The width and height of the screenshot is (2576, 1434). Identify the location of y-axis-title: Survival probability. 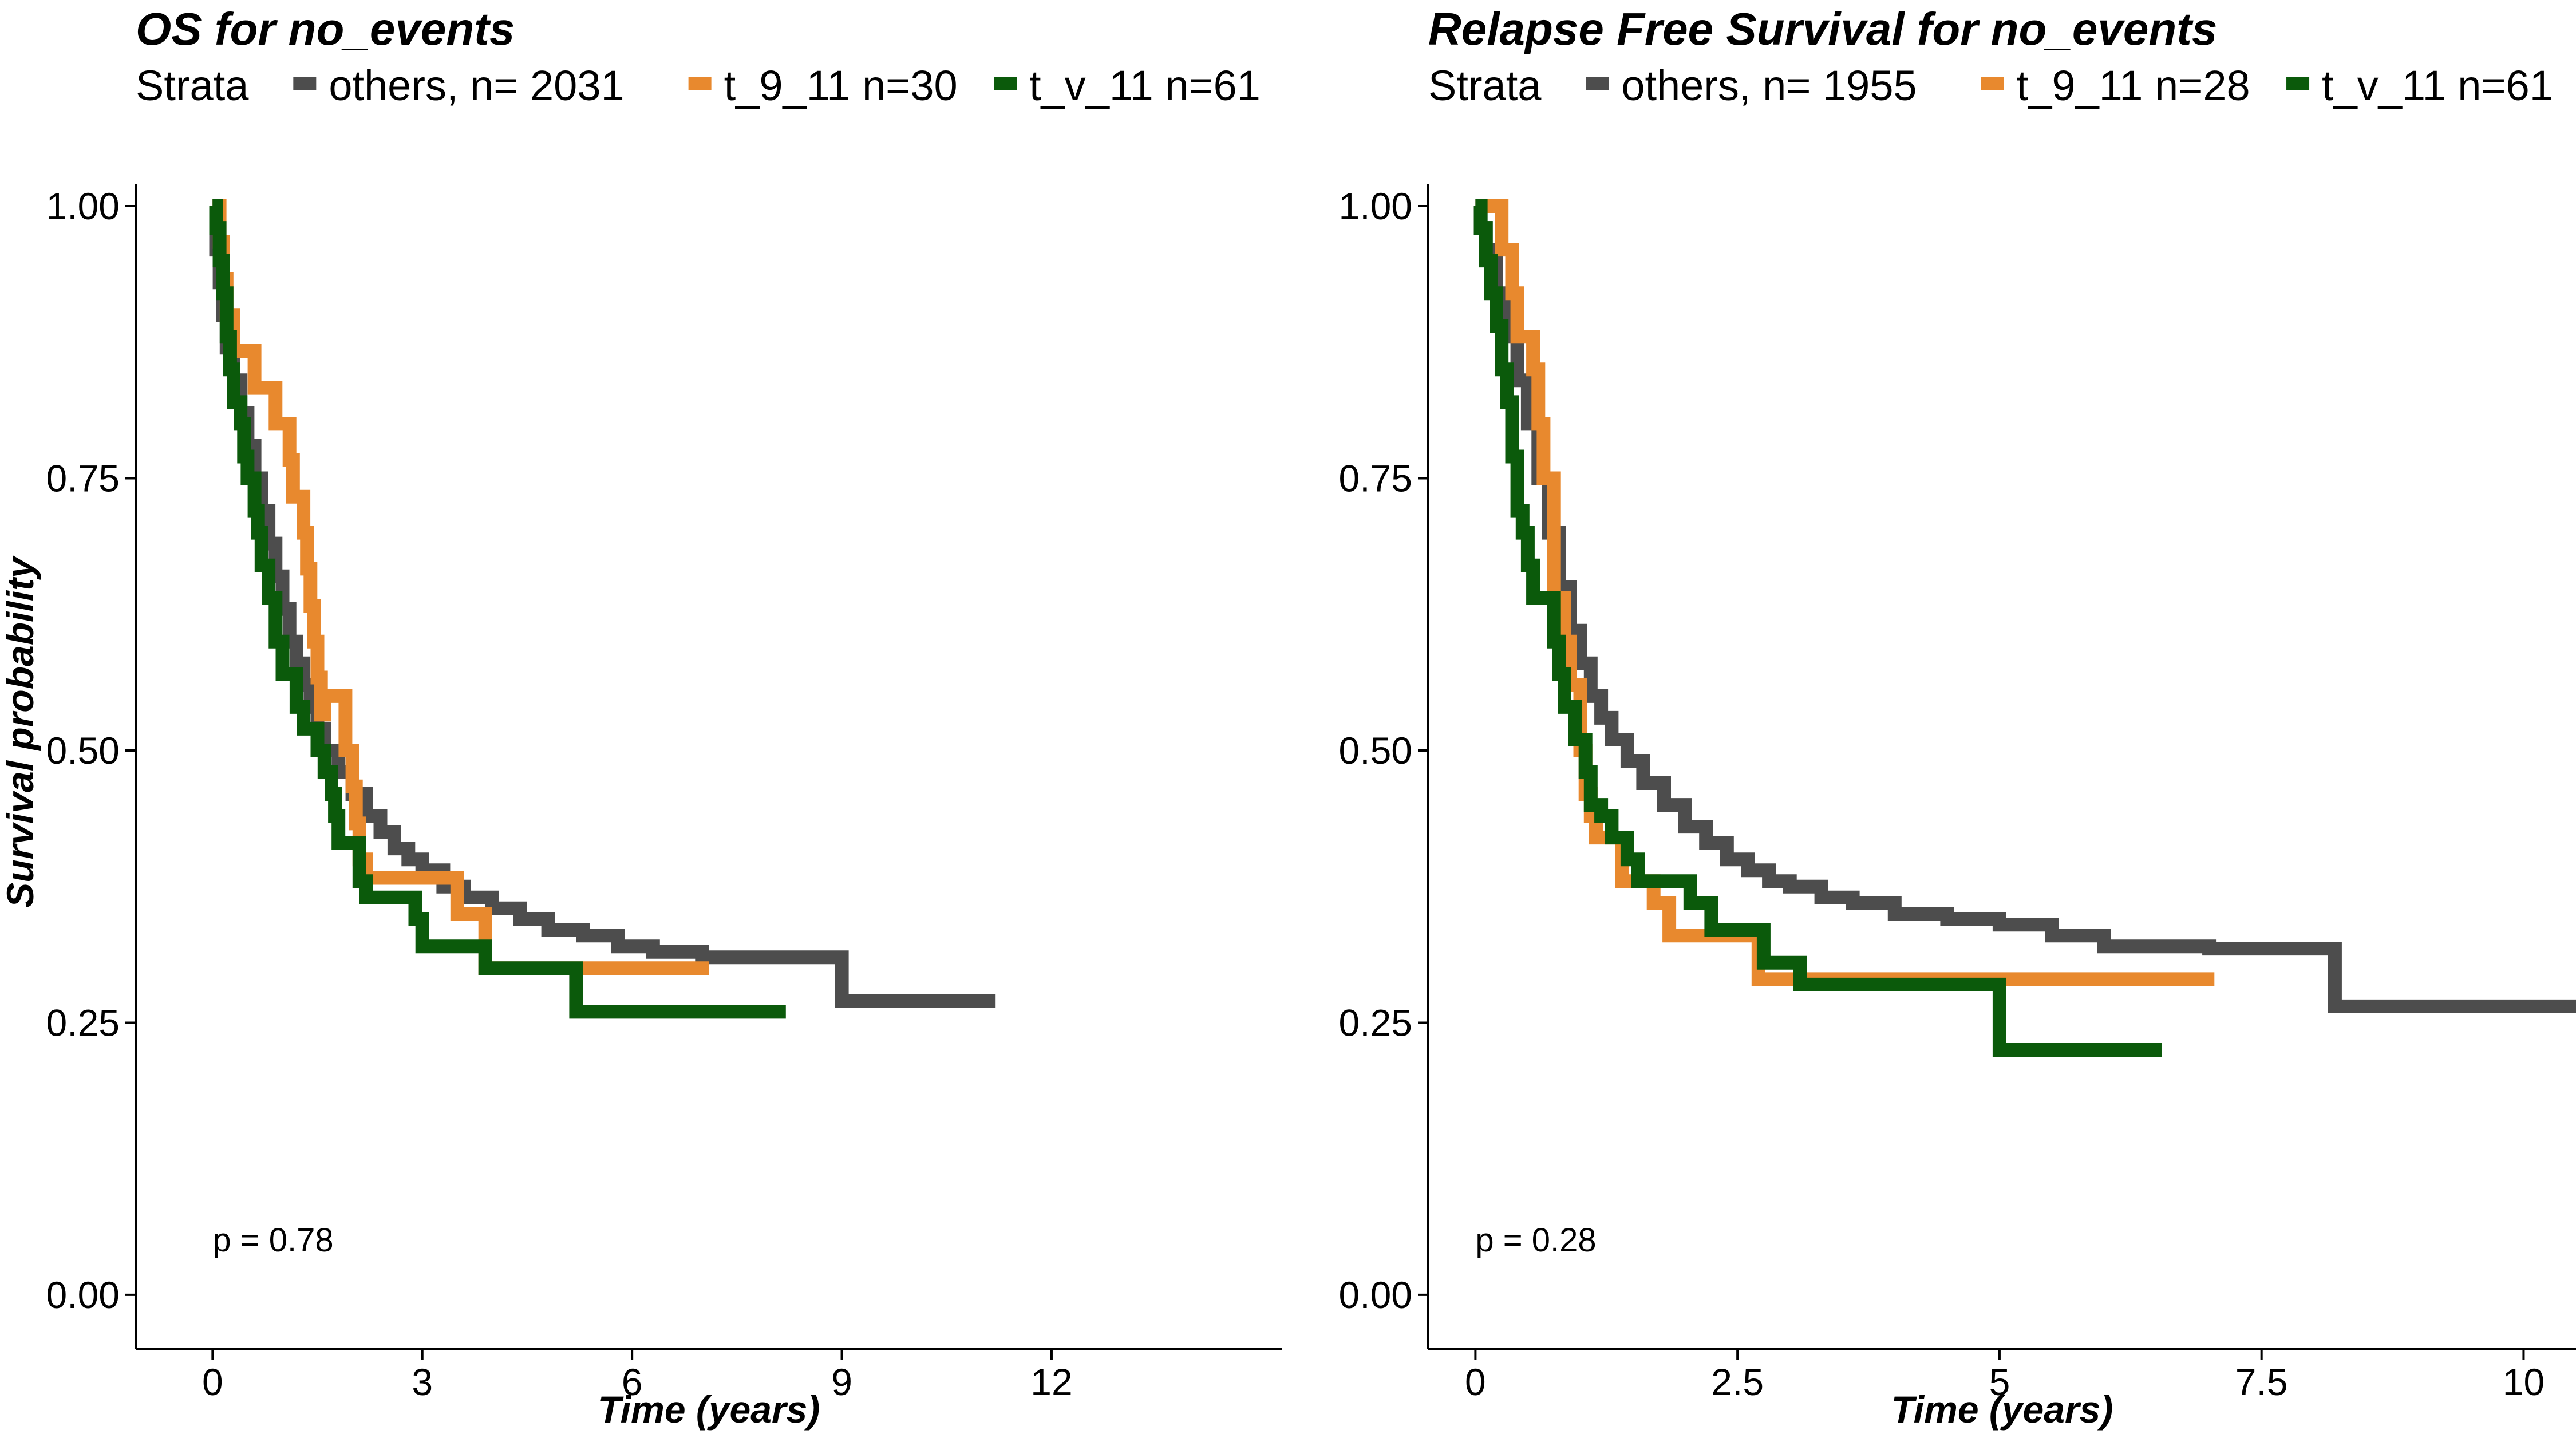
(20, 732).